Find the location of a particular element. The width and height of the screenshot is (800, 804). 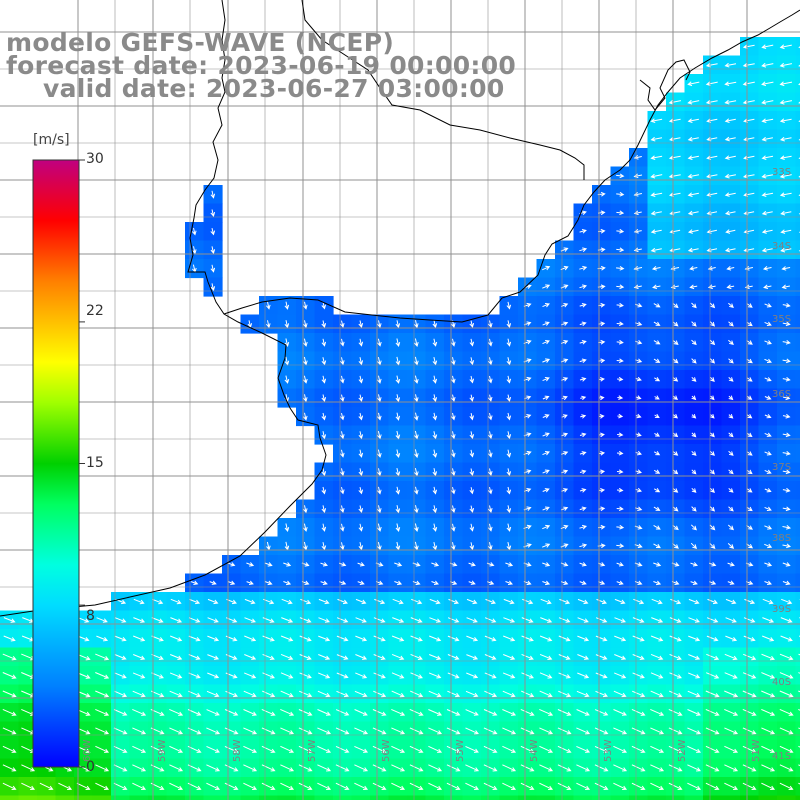

latitude-label: 38S is located at coordinates (781, 538).